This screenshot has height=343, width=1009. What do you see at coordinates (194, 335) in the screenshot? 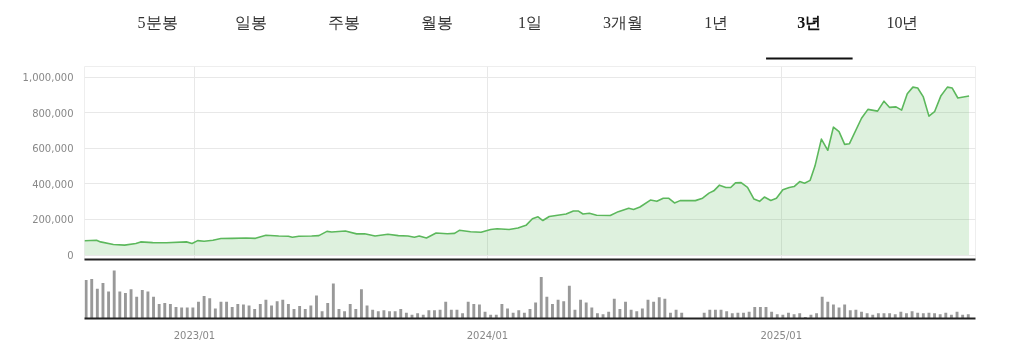
I see `x-tick-label: 2023/01` at bounding box center [194, 335].